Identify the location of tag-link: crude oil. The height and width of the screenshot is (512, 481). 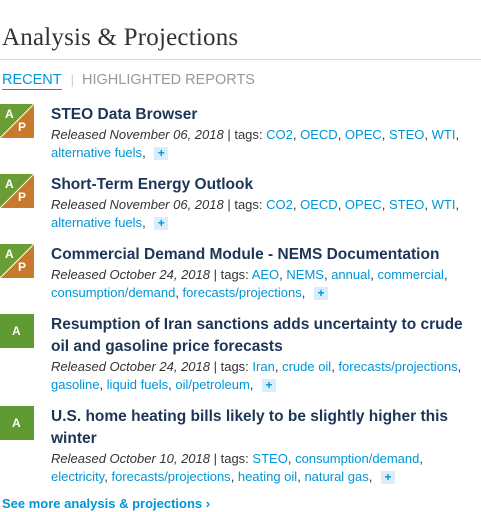
(307, 366).